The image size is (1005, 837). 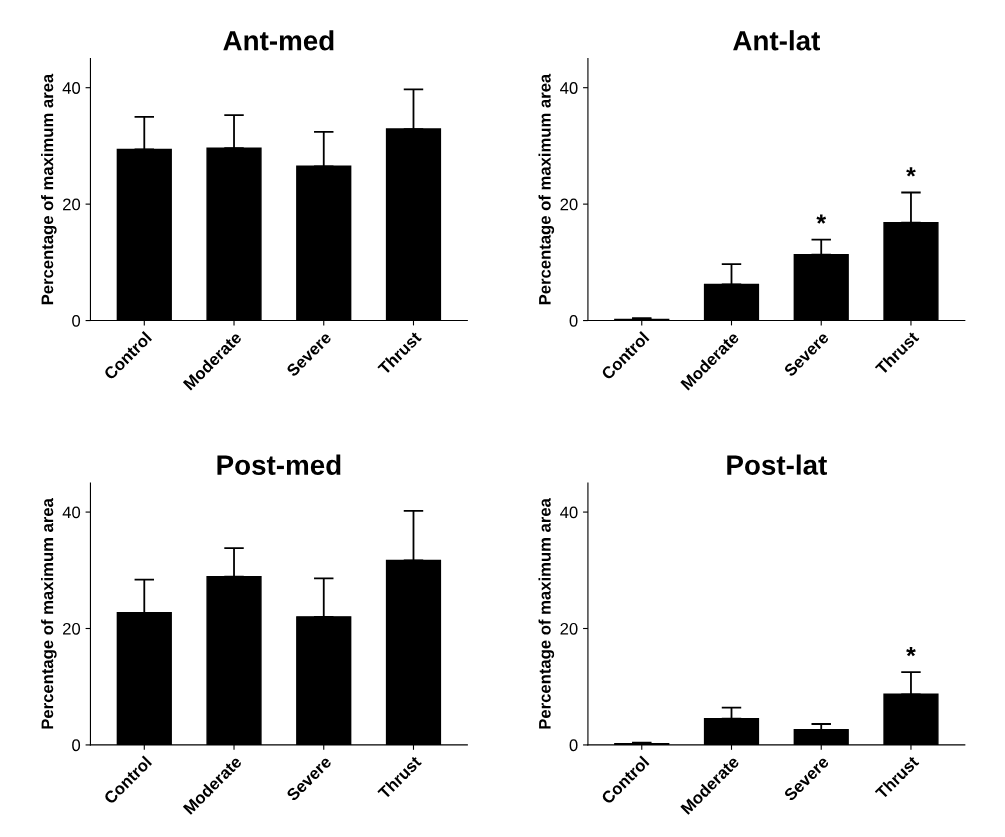 What do you see at coordinates (777, 464) in the screenshot?
I see `chart-title: Post-lat` at bounding box center [777, 464].